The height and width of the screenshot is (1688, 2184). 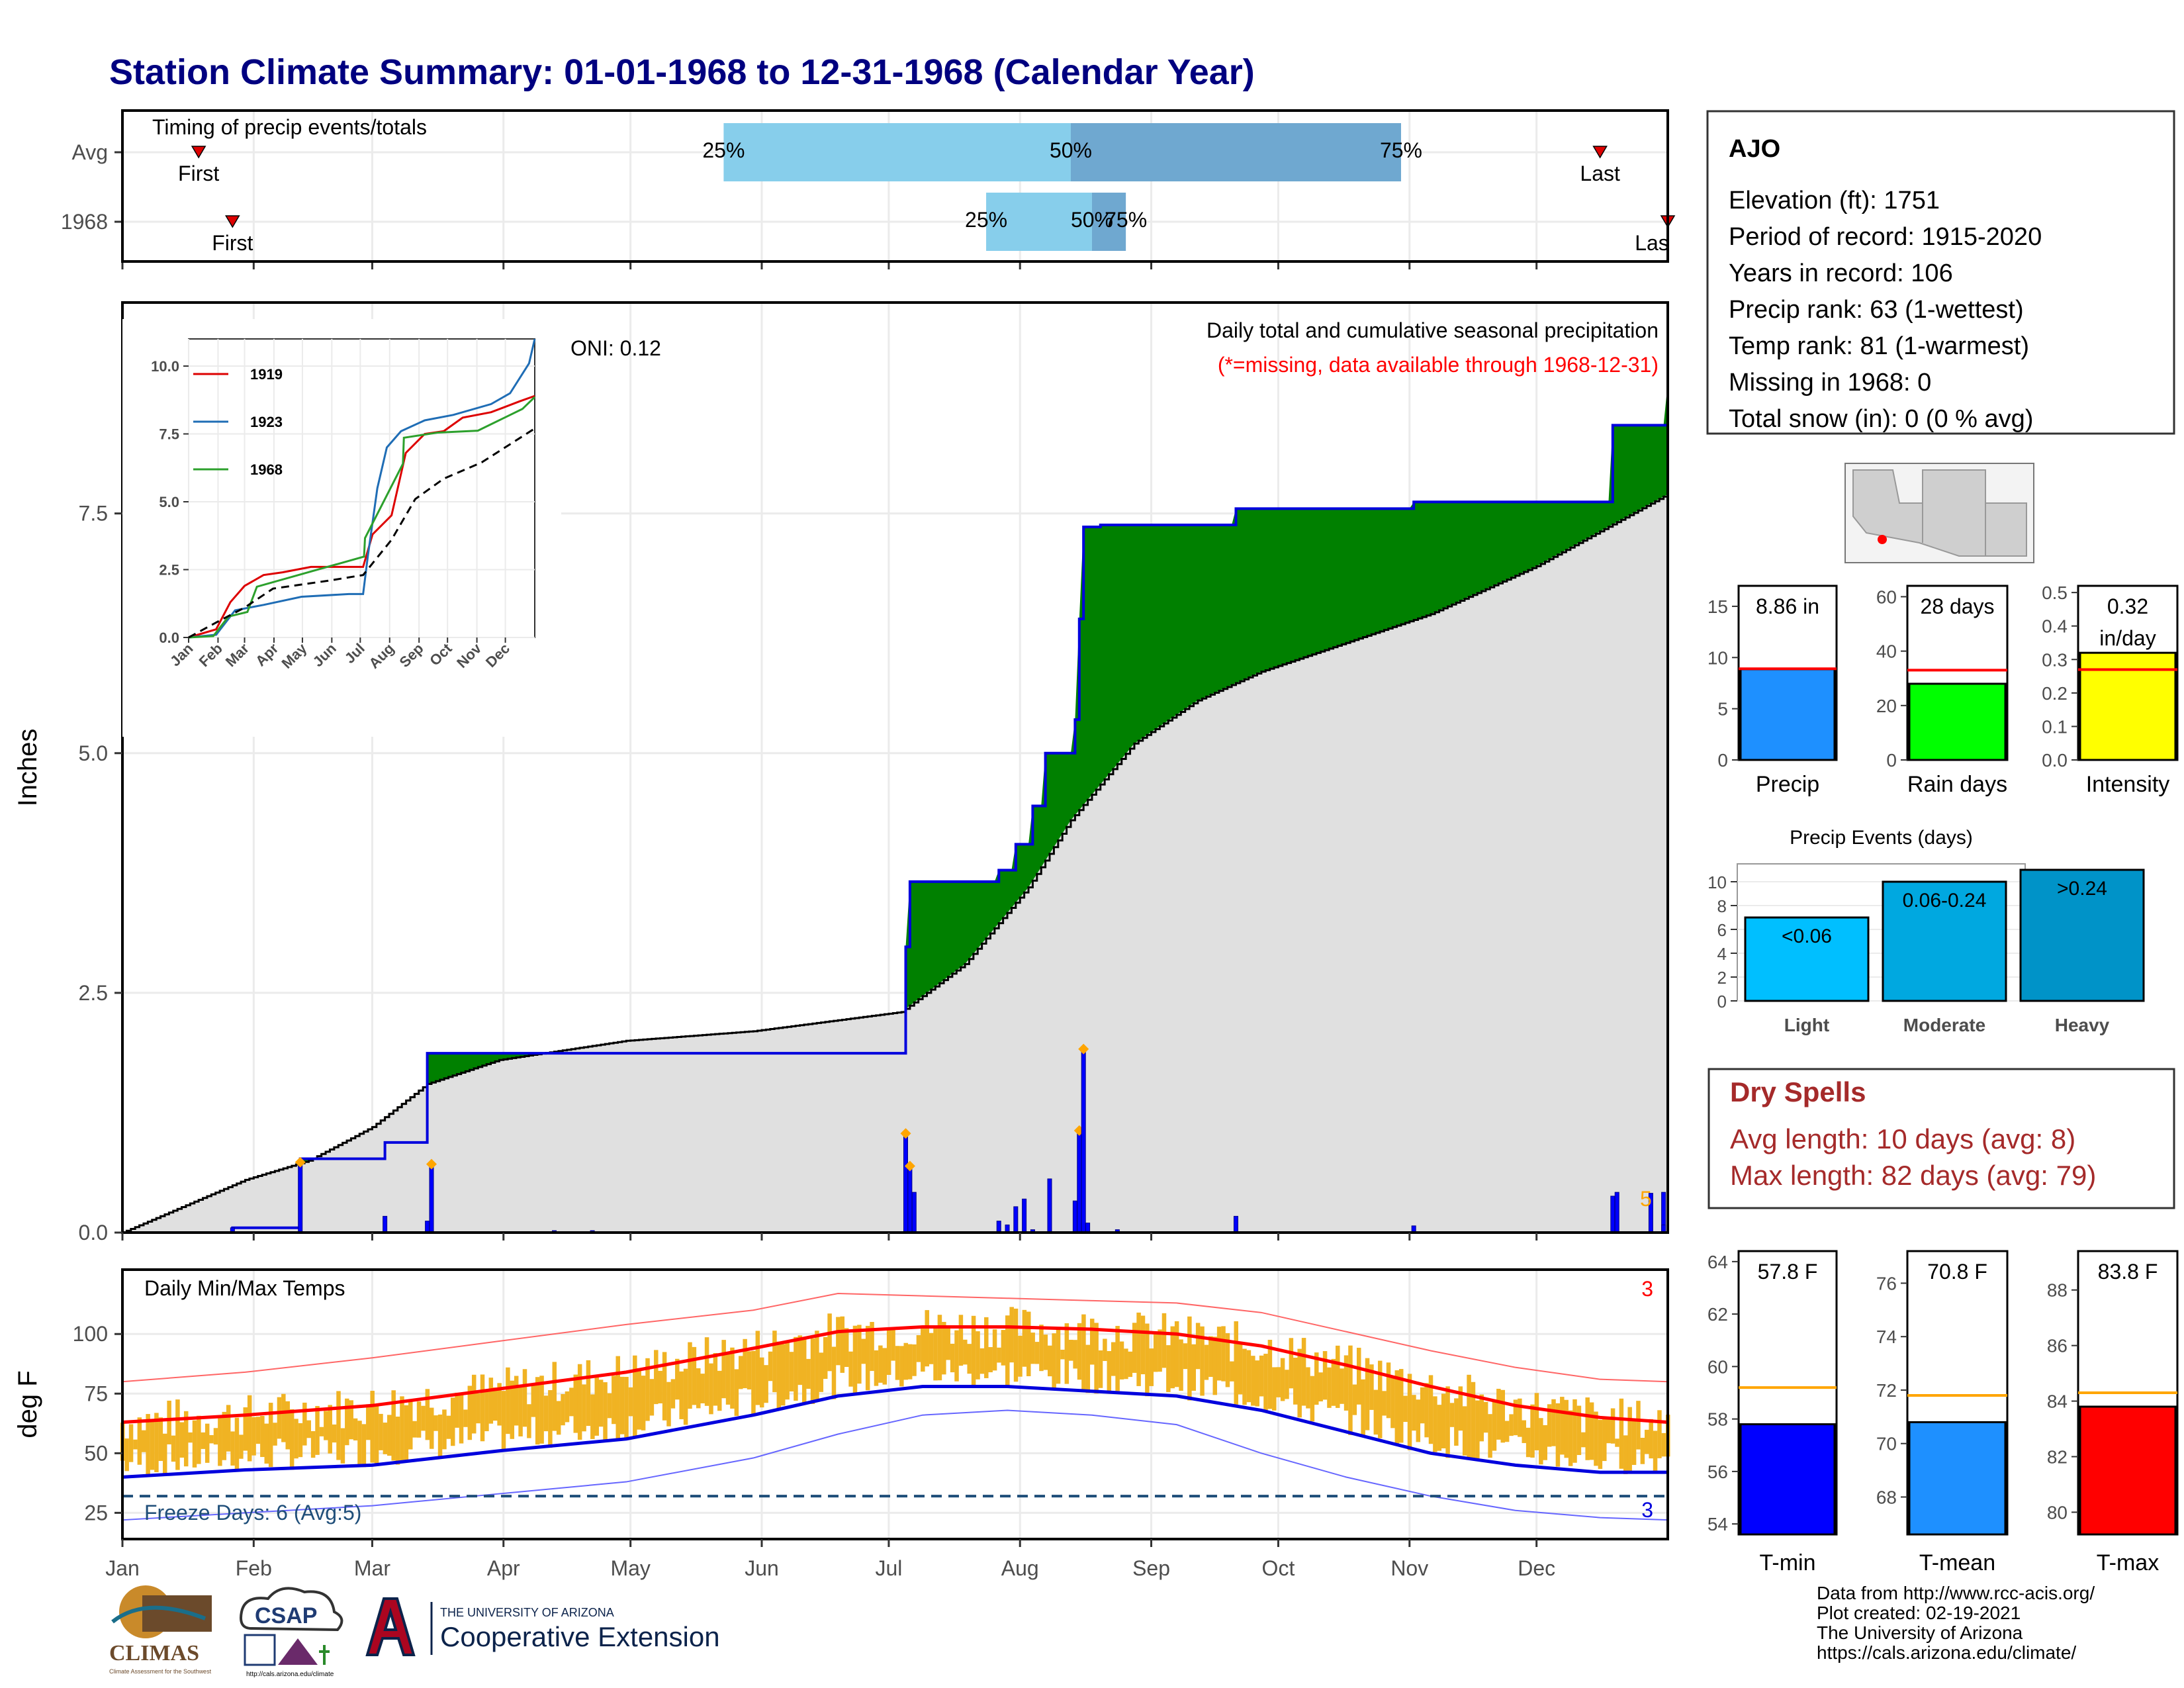 I want to click on temps-y-tick-label: 50, so click(x=96, y=1453).